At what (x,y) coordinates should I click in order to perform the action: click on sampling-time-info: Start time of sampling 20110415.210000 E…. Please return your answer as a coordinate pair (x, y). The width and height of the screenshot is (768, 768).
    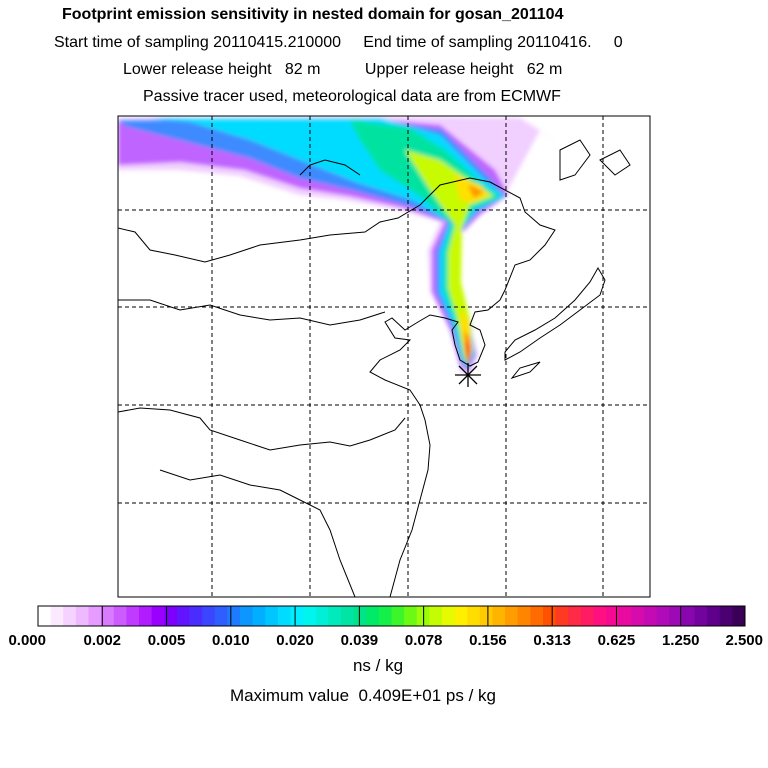
    Looking at the image, I should click on (338, 42).